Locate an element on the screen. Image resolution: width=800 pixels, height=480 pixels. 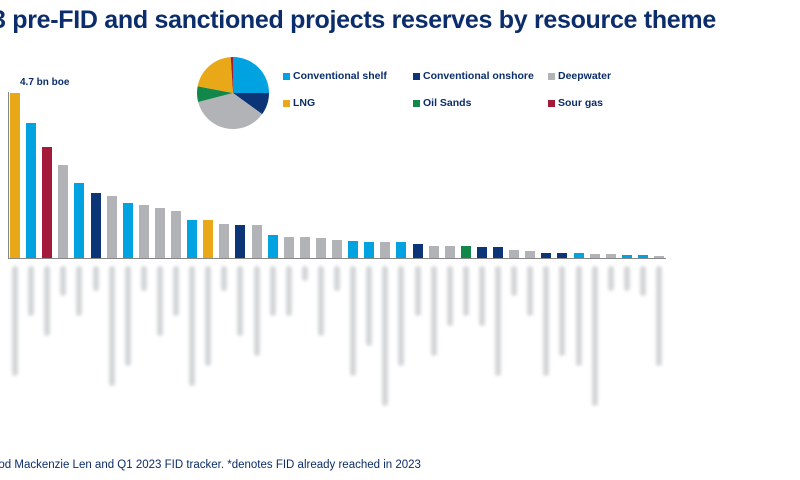
resource-share-pie-chart is located at coordinates (233, 93).